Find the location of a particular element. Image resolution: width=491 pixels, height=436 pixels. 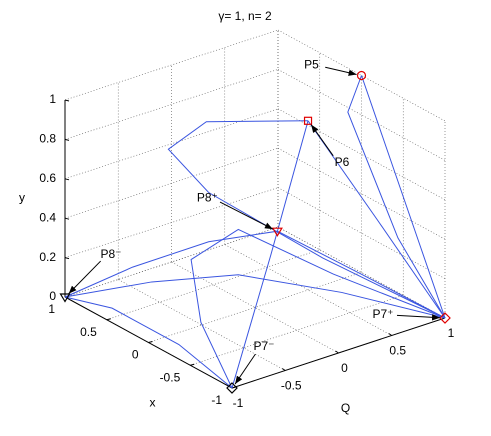

y-axis-label: y is located at coordinates (22, 198).